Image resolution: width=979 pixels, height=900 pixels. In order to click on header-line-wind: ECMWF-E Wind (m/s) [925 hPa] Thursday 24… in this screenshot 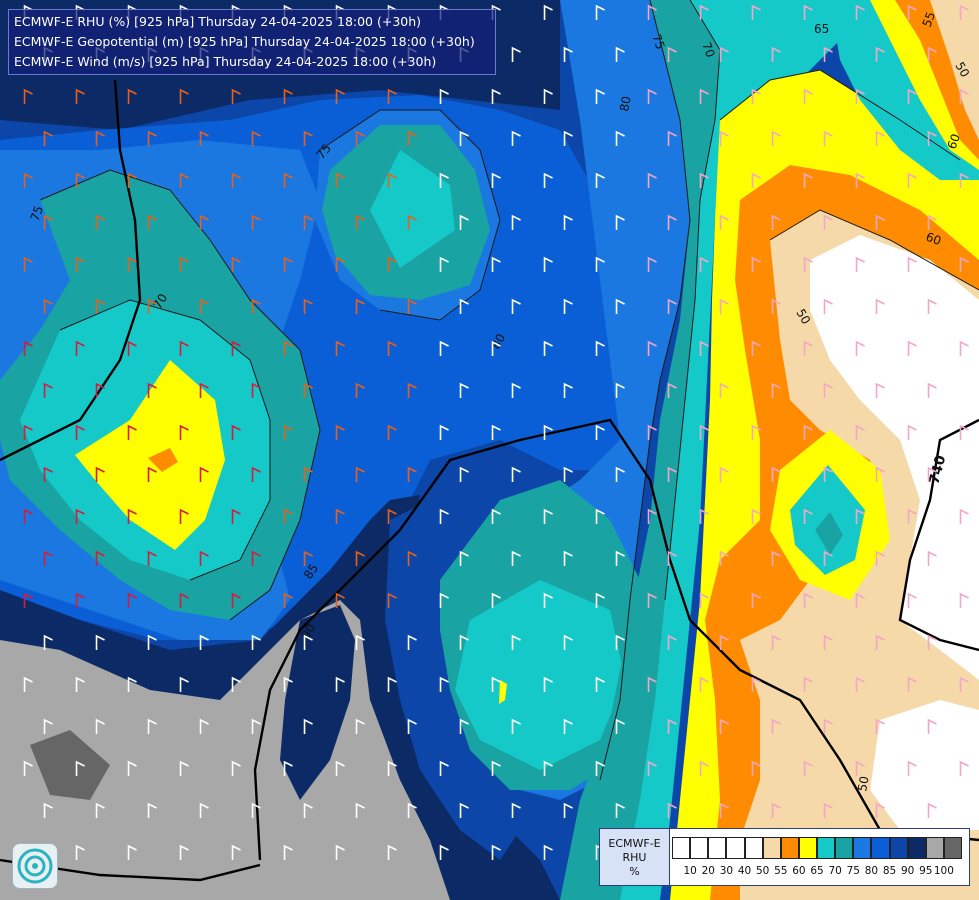, I will do `click(225, 61)`.